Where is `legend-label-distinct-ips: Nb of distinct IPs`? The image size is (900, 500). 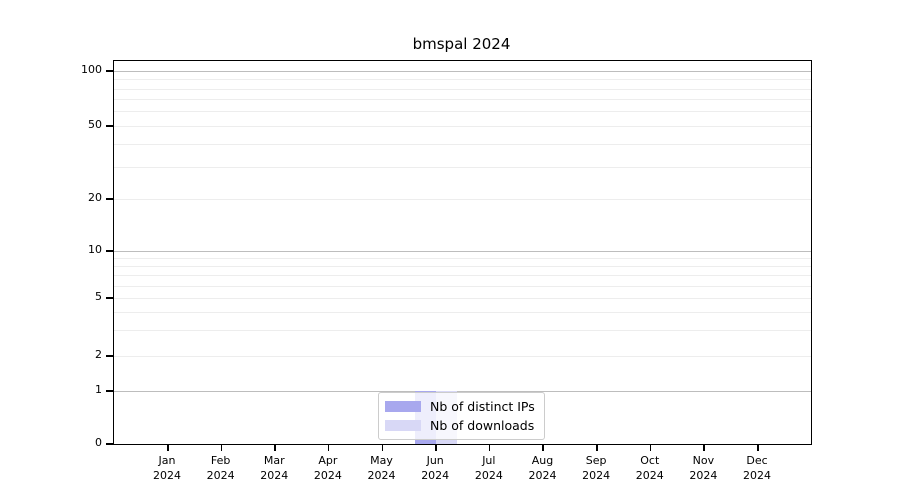 legend-label-distinct-ips: Nb of distinct IPs is located at coordinates (482, 406).